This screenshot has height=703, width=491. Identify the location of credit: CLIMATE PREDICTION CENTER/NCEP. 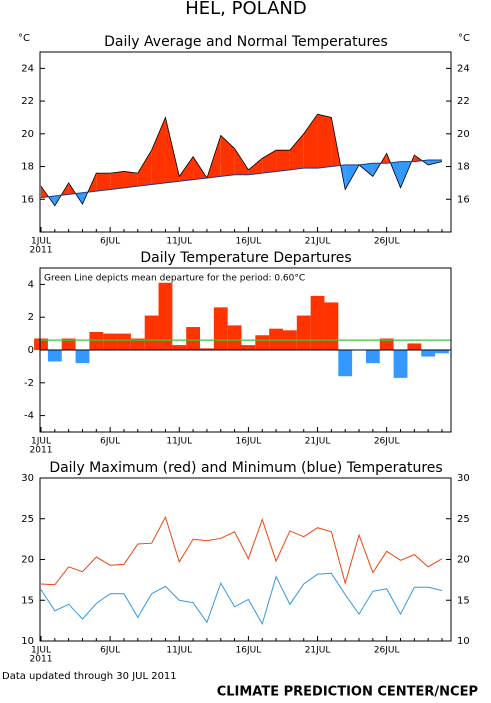
(347, 692).